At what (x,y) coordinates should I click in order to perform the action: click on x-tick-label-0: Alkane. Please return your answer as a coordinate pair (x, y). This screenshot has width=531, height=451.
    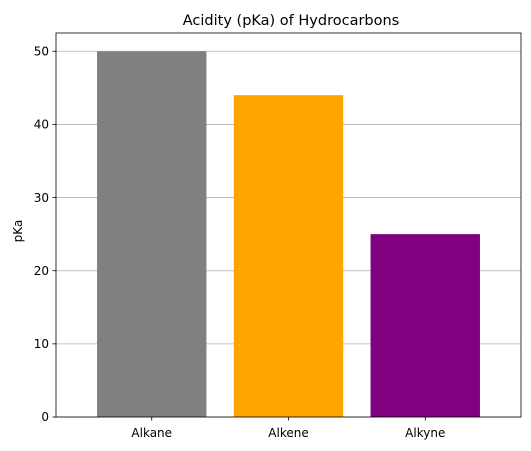
    Looking at the image, I should click on (151, 433).